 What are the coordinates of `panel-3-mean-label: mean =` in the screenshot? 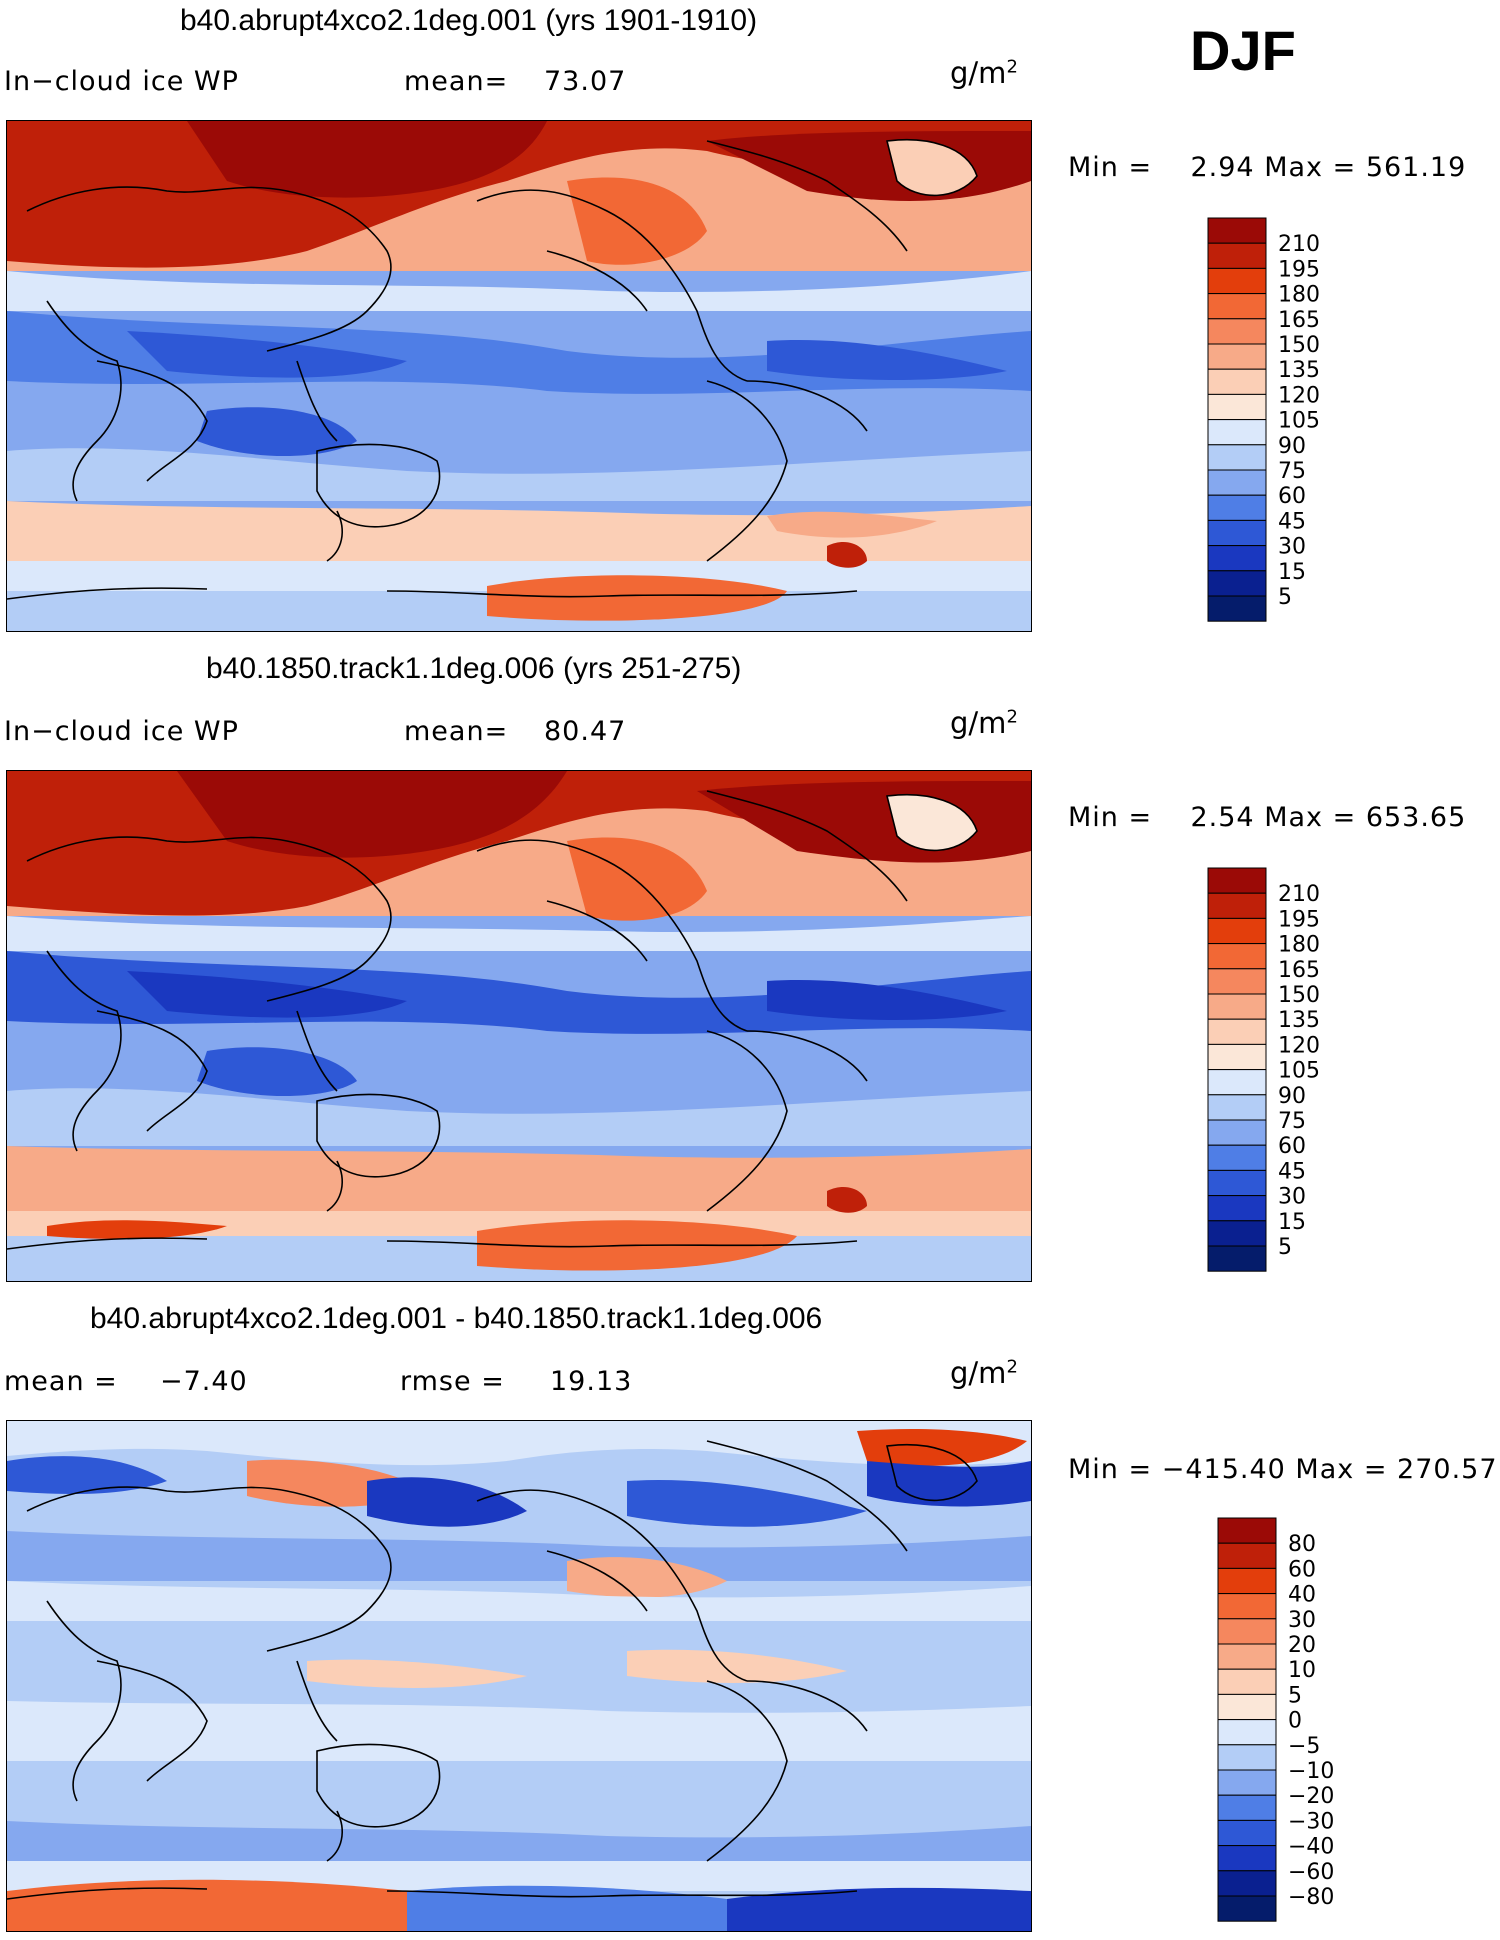 It's located at (61, 1381).